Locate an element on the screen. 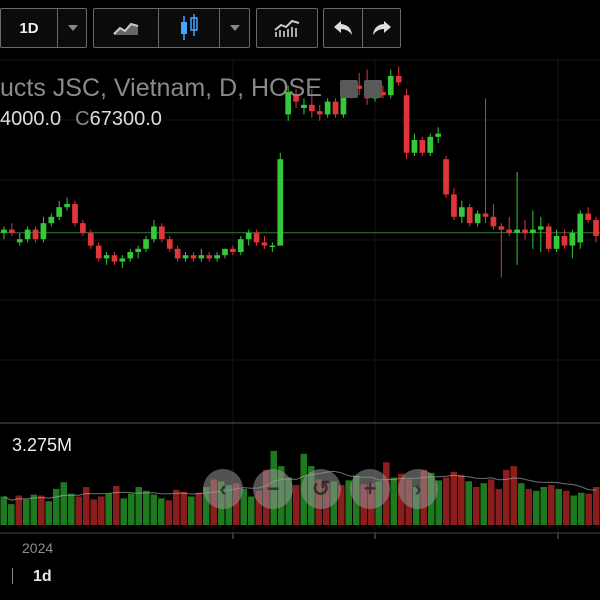 This screenshot has width=600, height=600. interval-label: 1D is located at coordinates (29, 28).